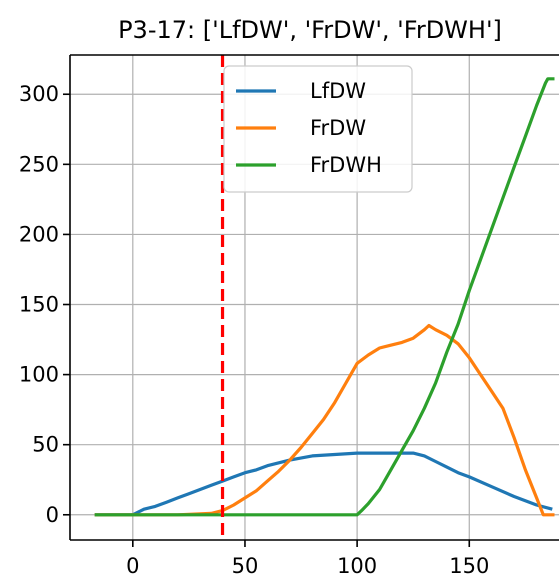 The height and width of the screenshot is (584, 559). Describe the element at coordinates (52, 515) in the screenshot. I see `y-tick-label: 0` at that location.